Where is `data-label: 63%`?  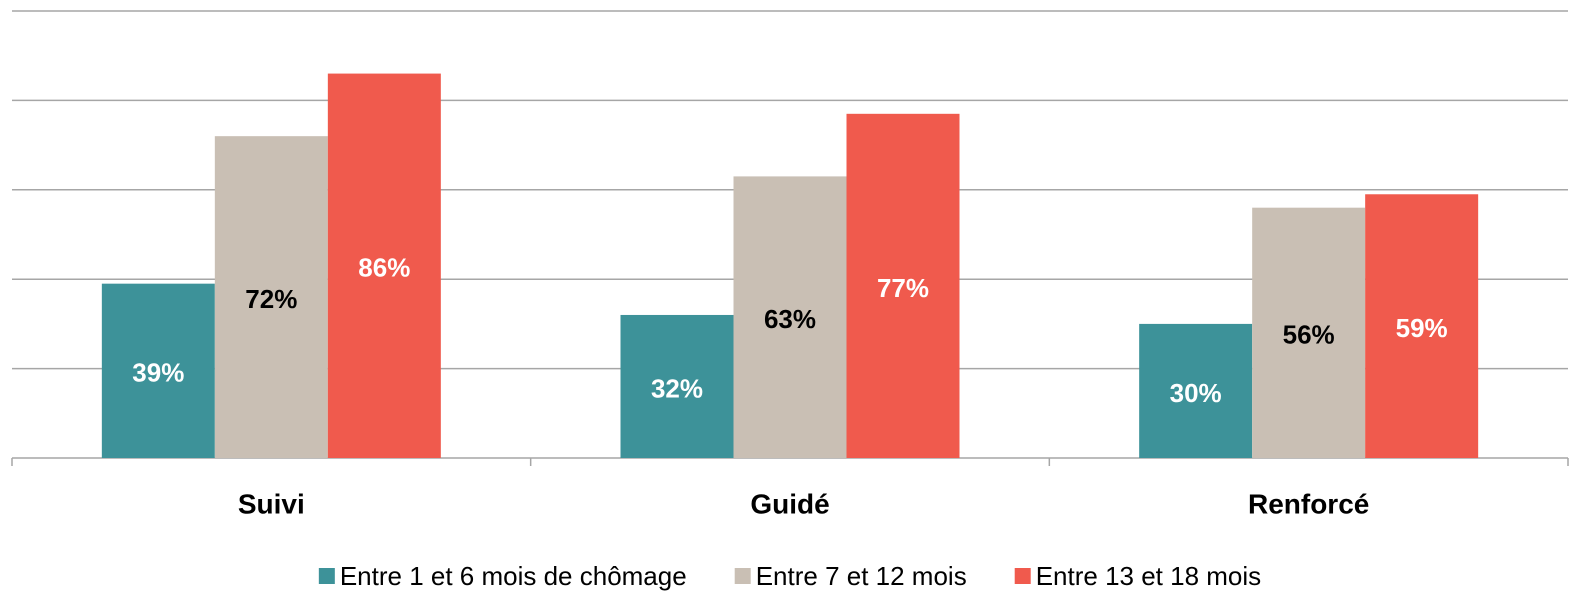 data-label: 63% is located at coordinates (790, 319).